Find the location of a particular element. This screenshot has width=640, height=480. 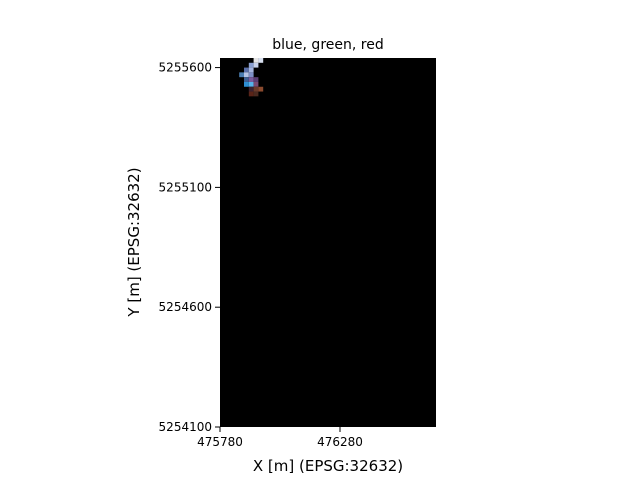

chart-title: blue, green, red is located at coordinates (327, 45).